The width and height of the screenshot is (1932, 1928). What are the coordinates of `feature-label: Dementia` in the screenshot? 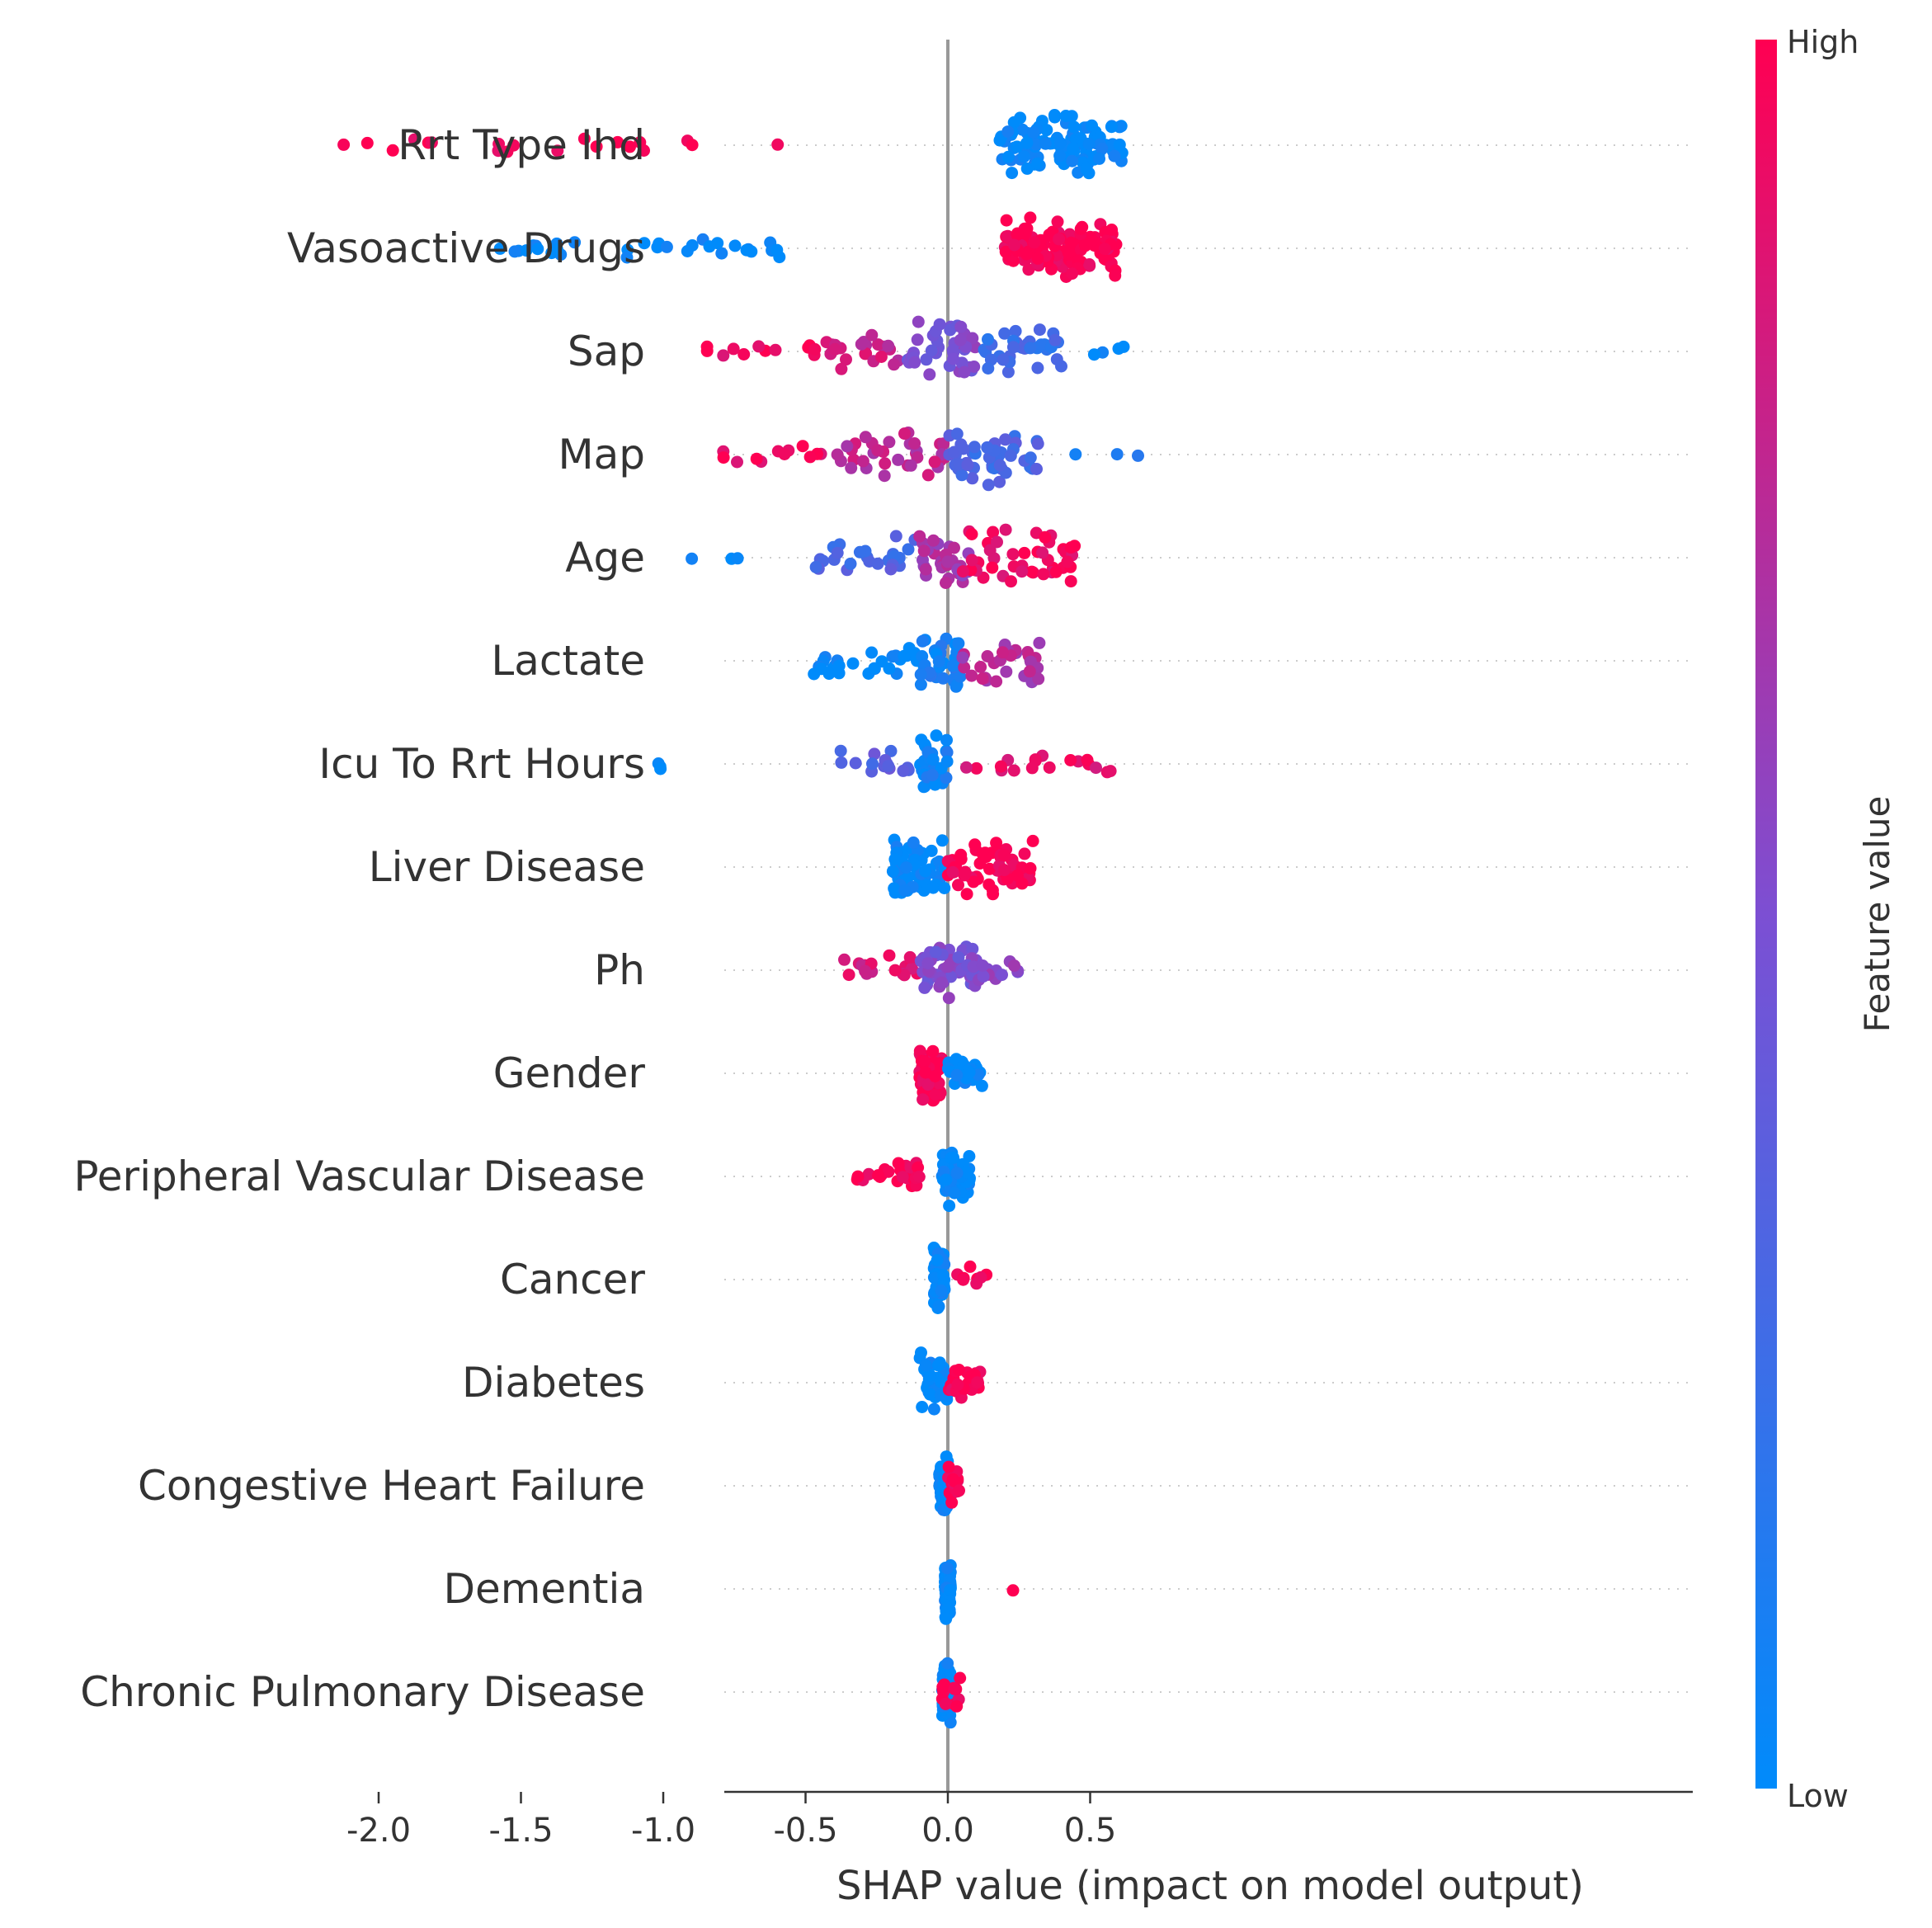 It's located at (544, 1589).